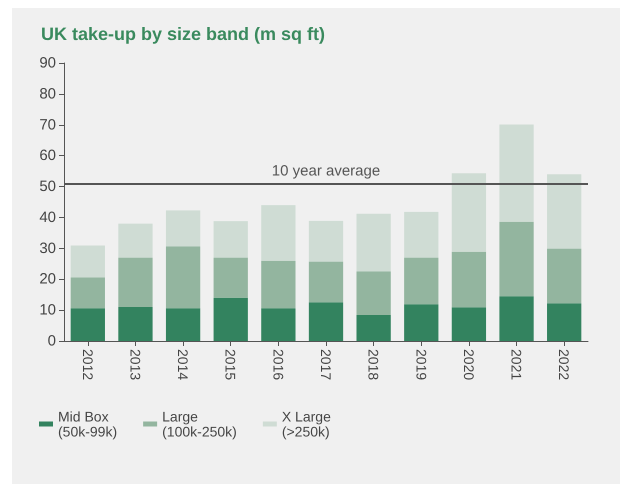 The width and height of the screenshot is (632, 484). I want to click on y-tick-label: 10, so click(47, 310).